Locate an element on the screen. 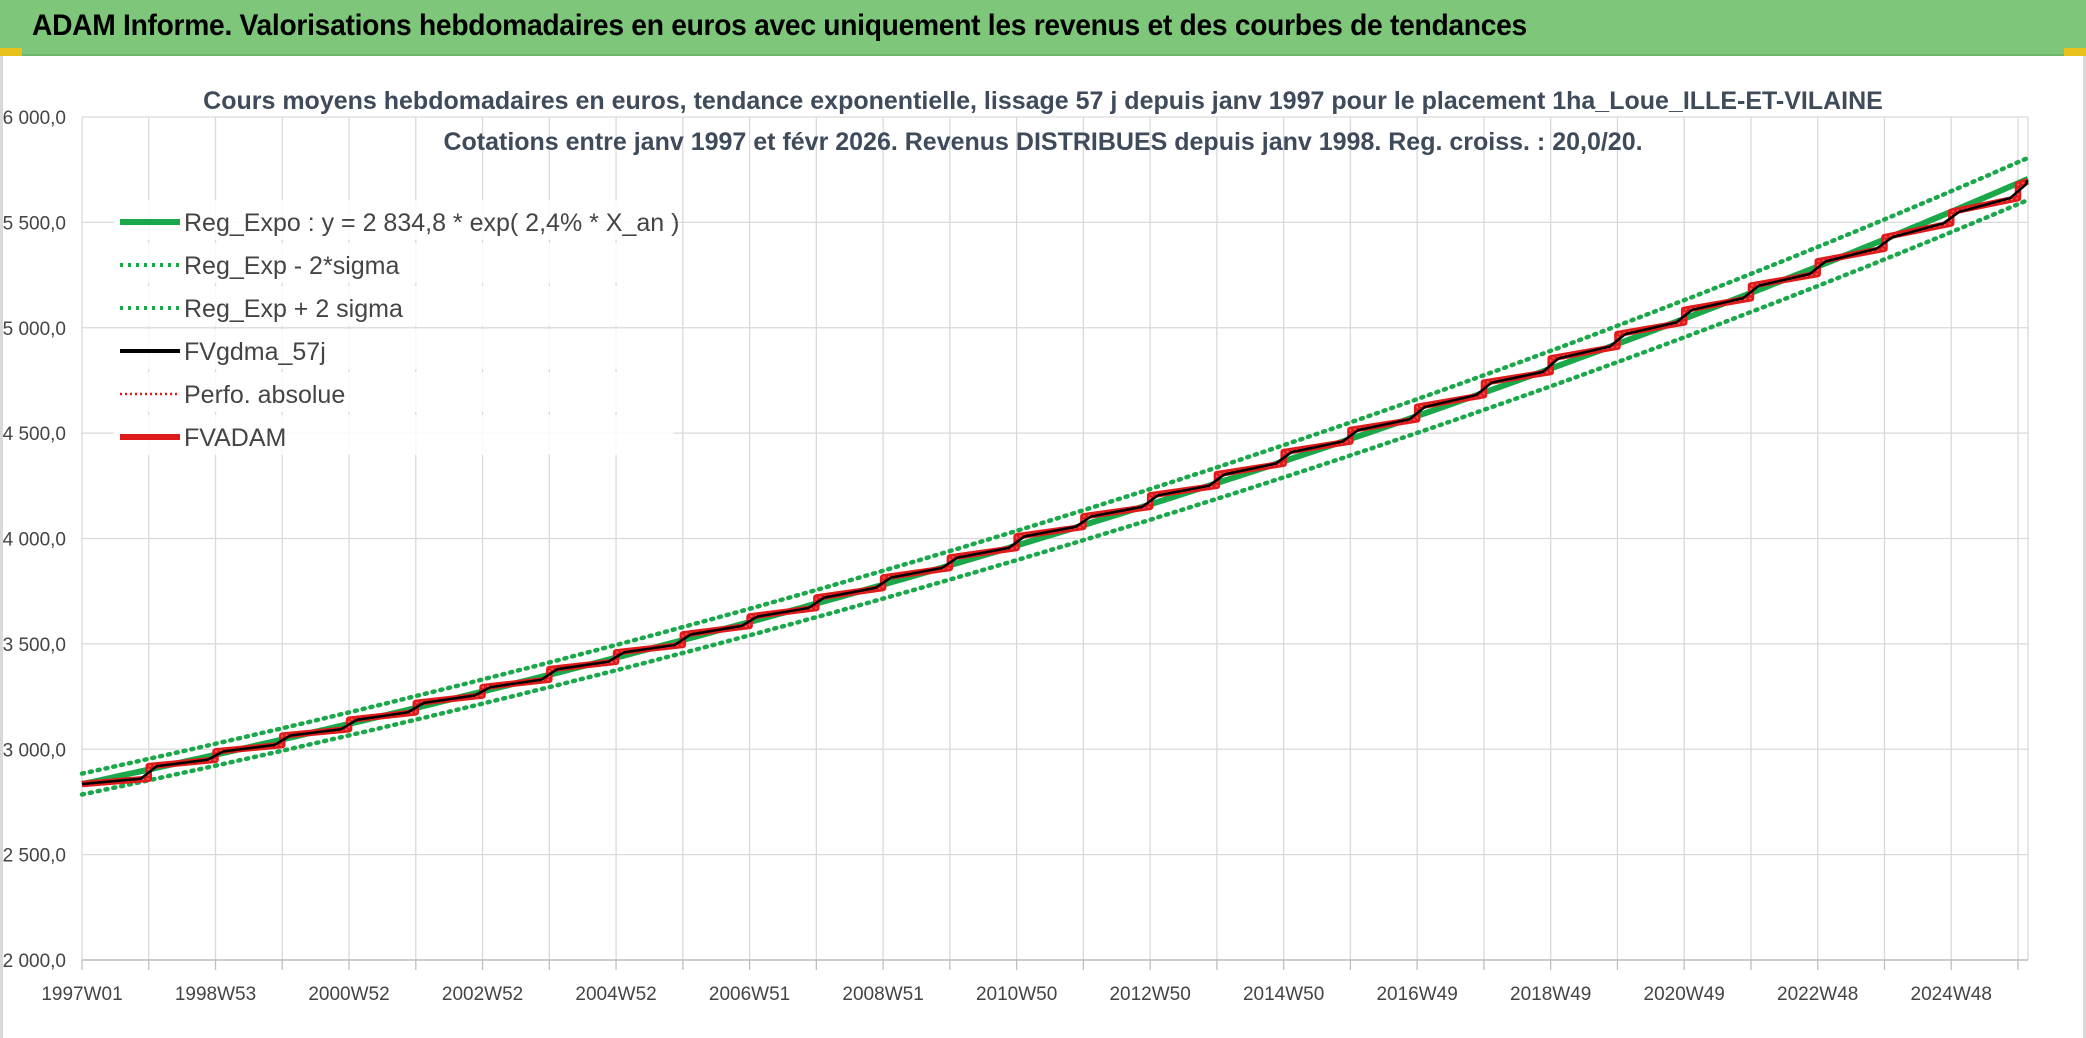 This screenshot has width=2086, height=1038. legend-label: FVADAM is located at coordinates (235, 438).